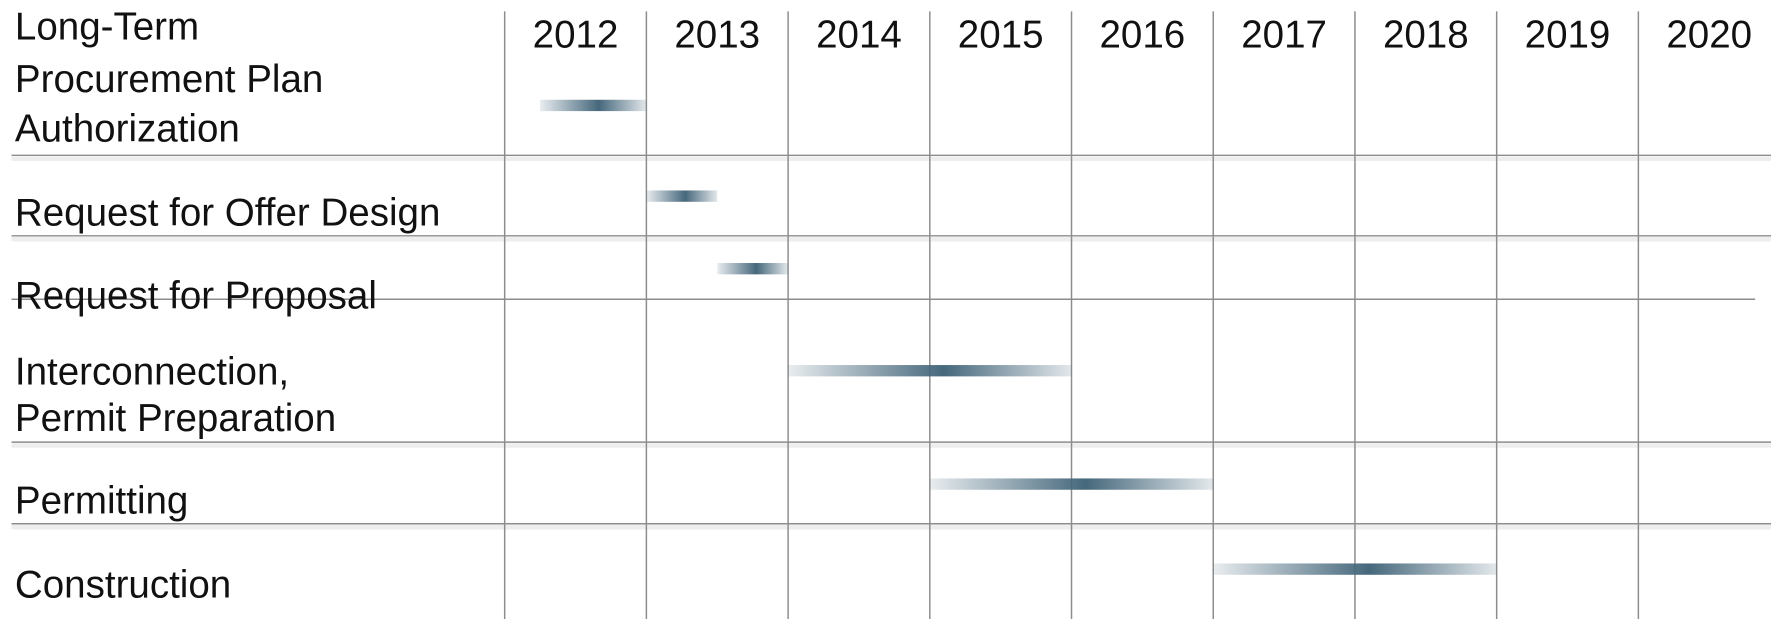 The image size is (1778, 619). Describe the element at coordinates (717, 35) in the screenshot. I see `x-tick-label: 2013` at that location.